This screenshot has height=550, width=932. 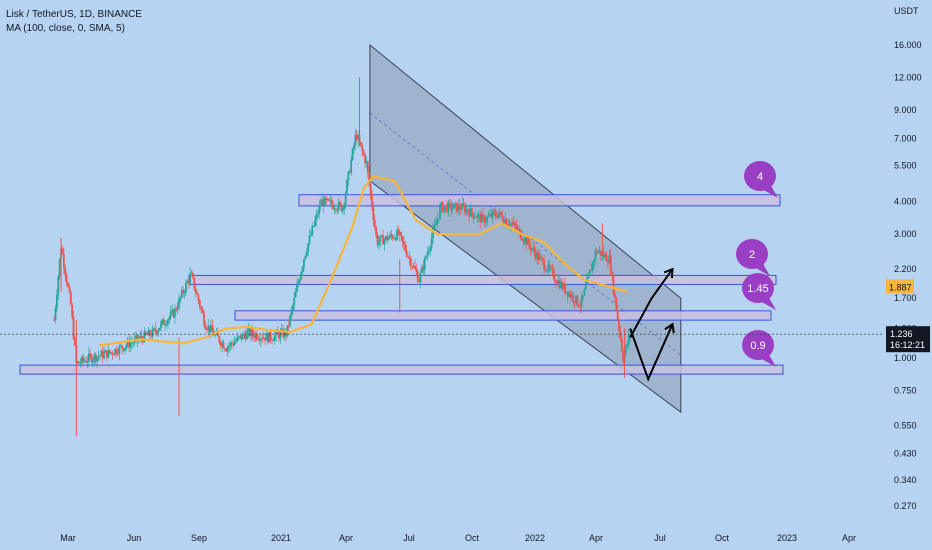 What do you see at coordinates (134, 538) in the screenshot?
I see `time-tick-label: Jun` at bounding box center [134, 538].